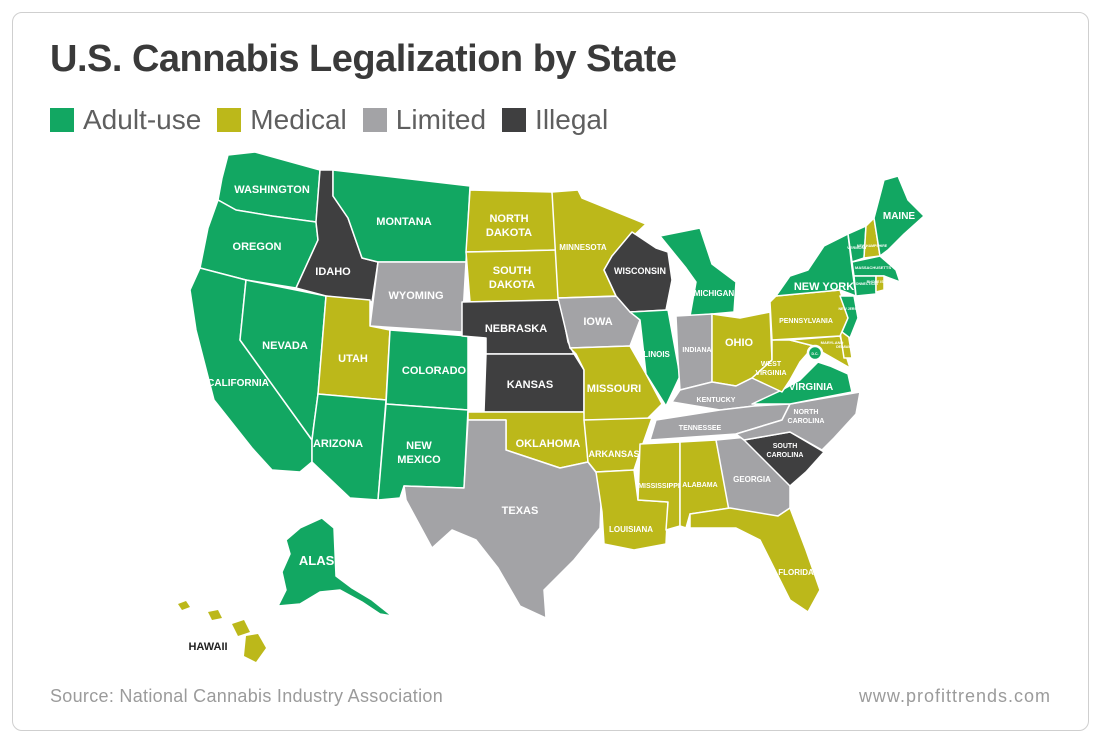 This screenshot has width=1101, height=743. What do you see at coordinates (809, 315) in the screenshot?
I see `state-pennsylvania` at bounding box center [809, 315].